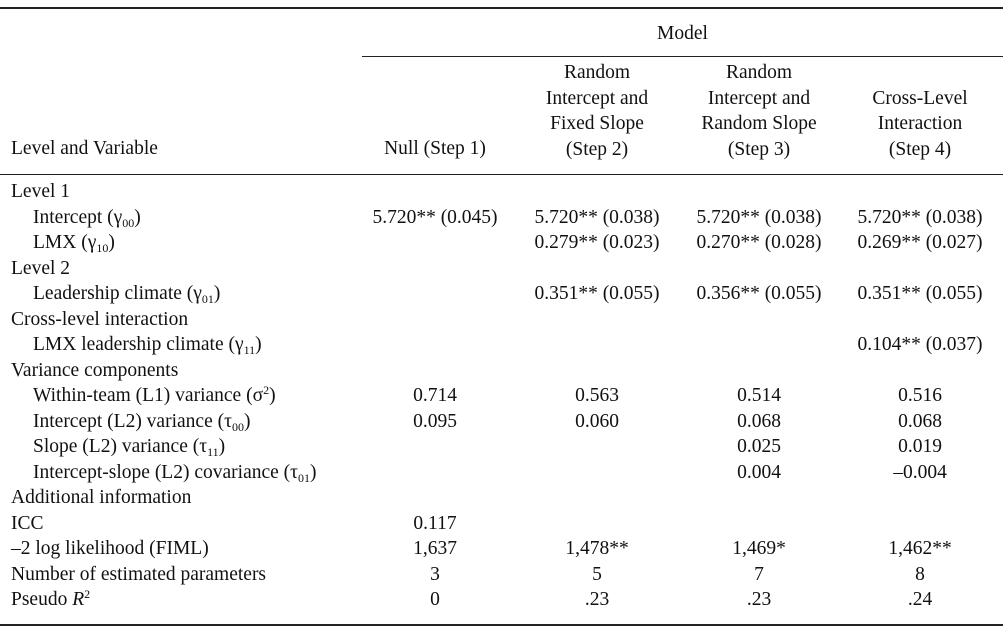 The image size is (1003, 634). I want to click on table-cell: 0.516, so click(920, 395).